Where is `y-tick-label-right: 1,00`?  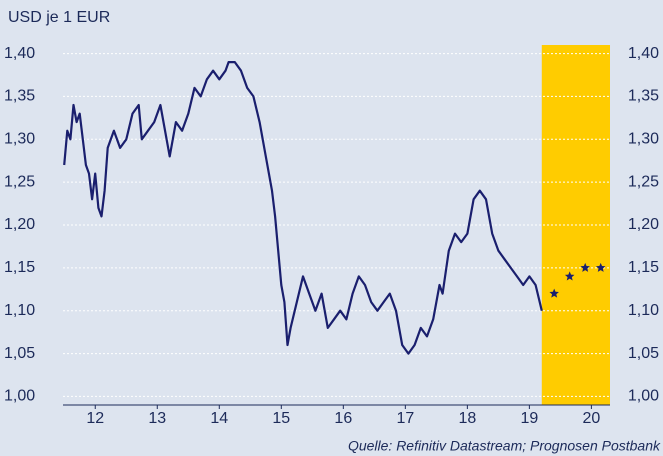 y-tick-label-right: 1,00 is located at coordinates (643, 396).